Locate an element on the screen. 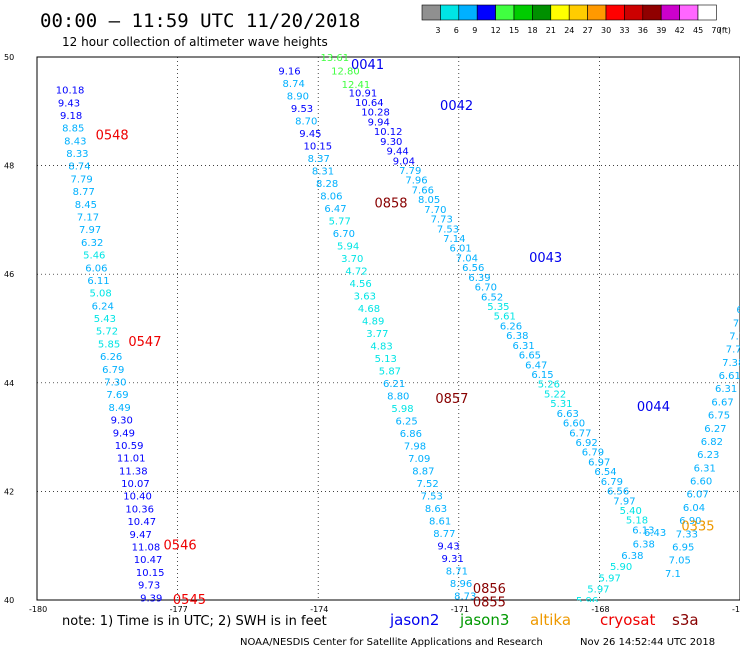 The height and width of the screenshot is (650, 740). pass-time-label: 0858 is located at coordinates (390, 204).